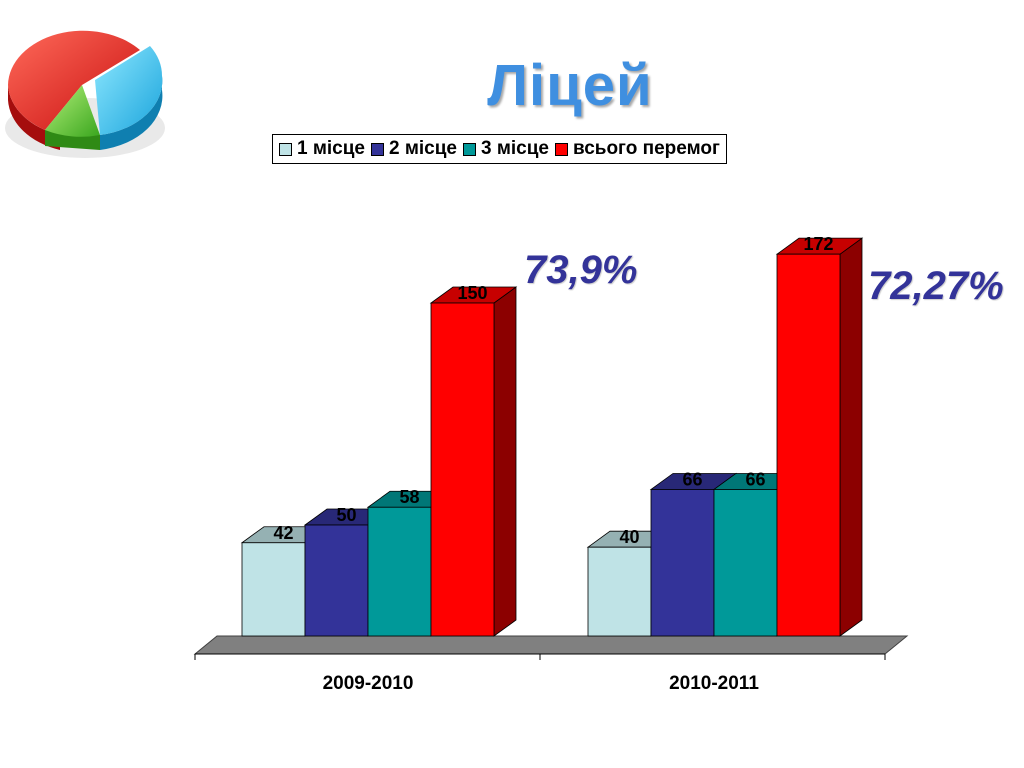 This screenshot has width=1024, height=768. Describe the element at coordinates (936, 286) in the screenshot. I see `annotation-percent-2010-2011: 72,27%` at that location.